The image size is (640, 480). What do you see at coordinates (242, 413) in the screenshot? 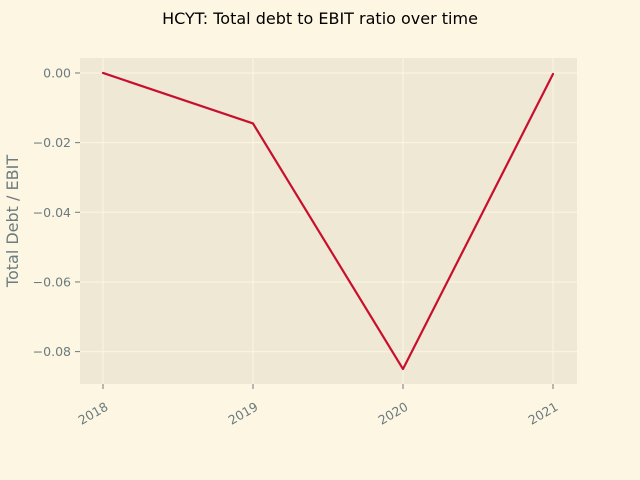
I see `x-tick-label: 2019` at bounding box center [242, 413].